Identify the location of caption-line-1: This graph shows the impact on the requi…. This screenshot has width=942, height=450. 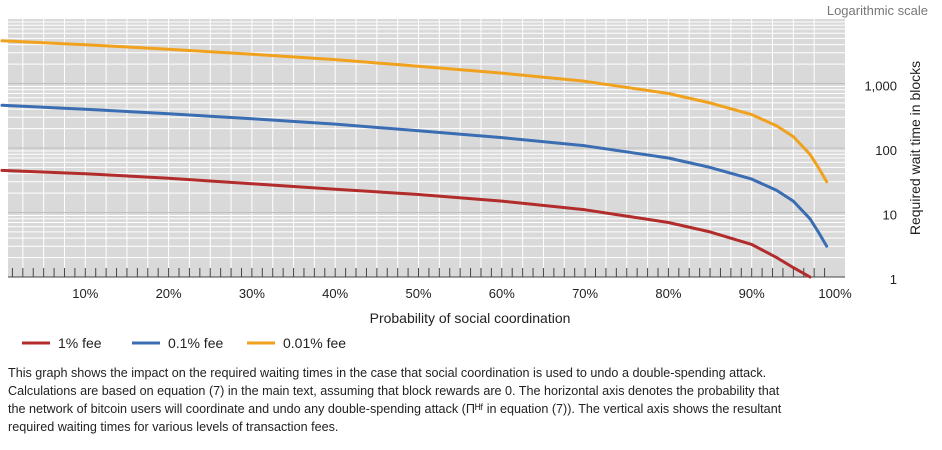
(387, 373).